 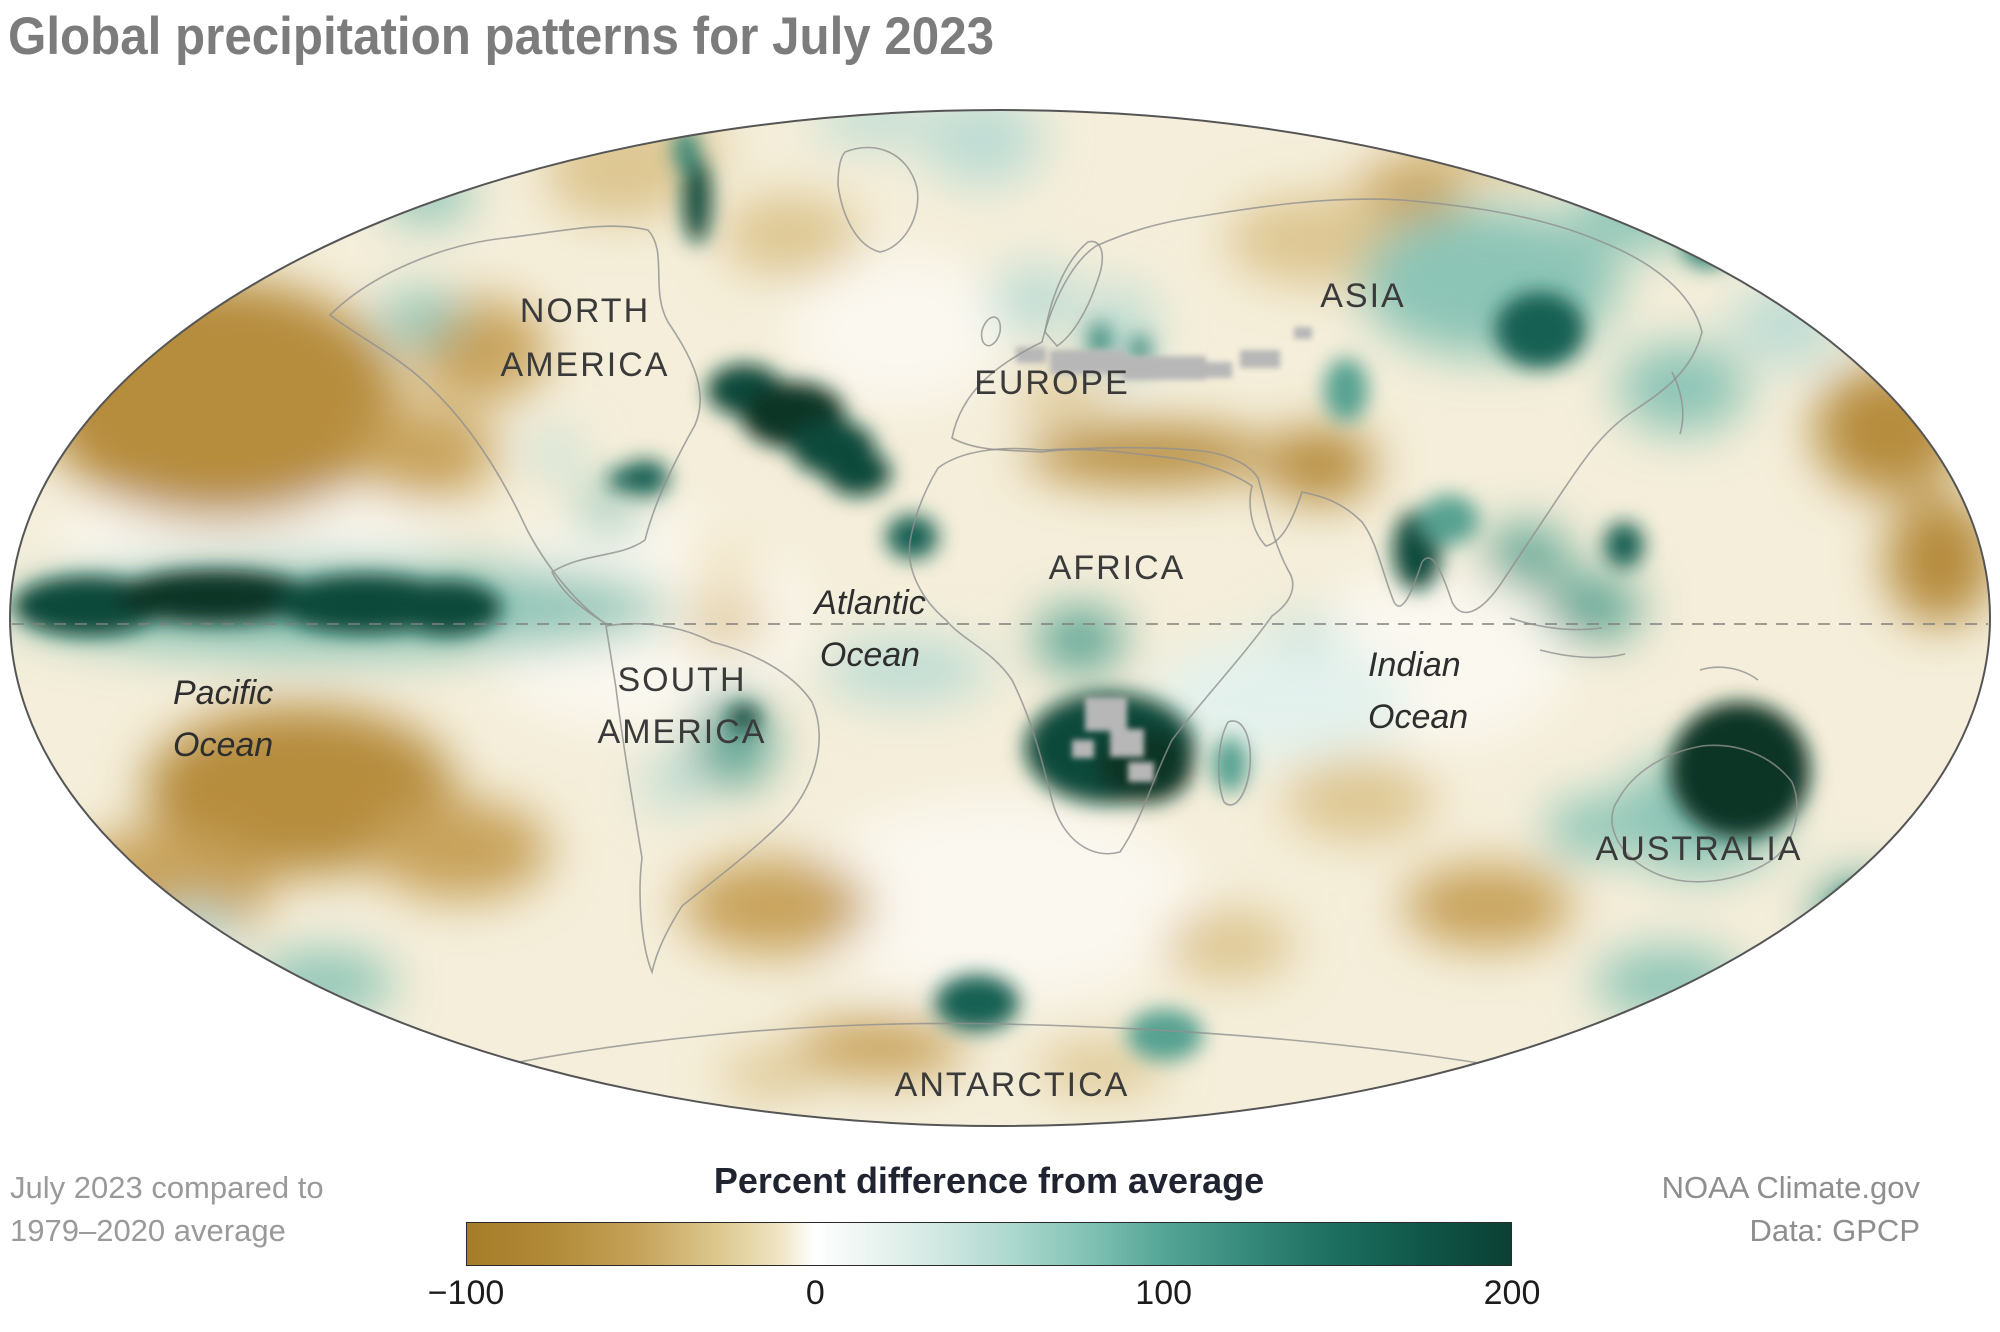 What do you see at coordinates (1699, 849) in the screenshot?
I see `label-australia: AUSTRALIA` at bounding box center [1699, 849].